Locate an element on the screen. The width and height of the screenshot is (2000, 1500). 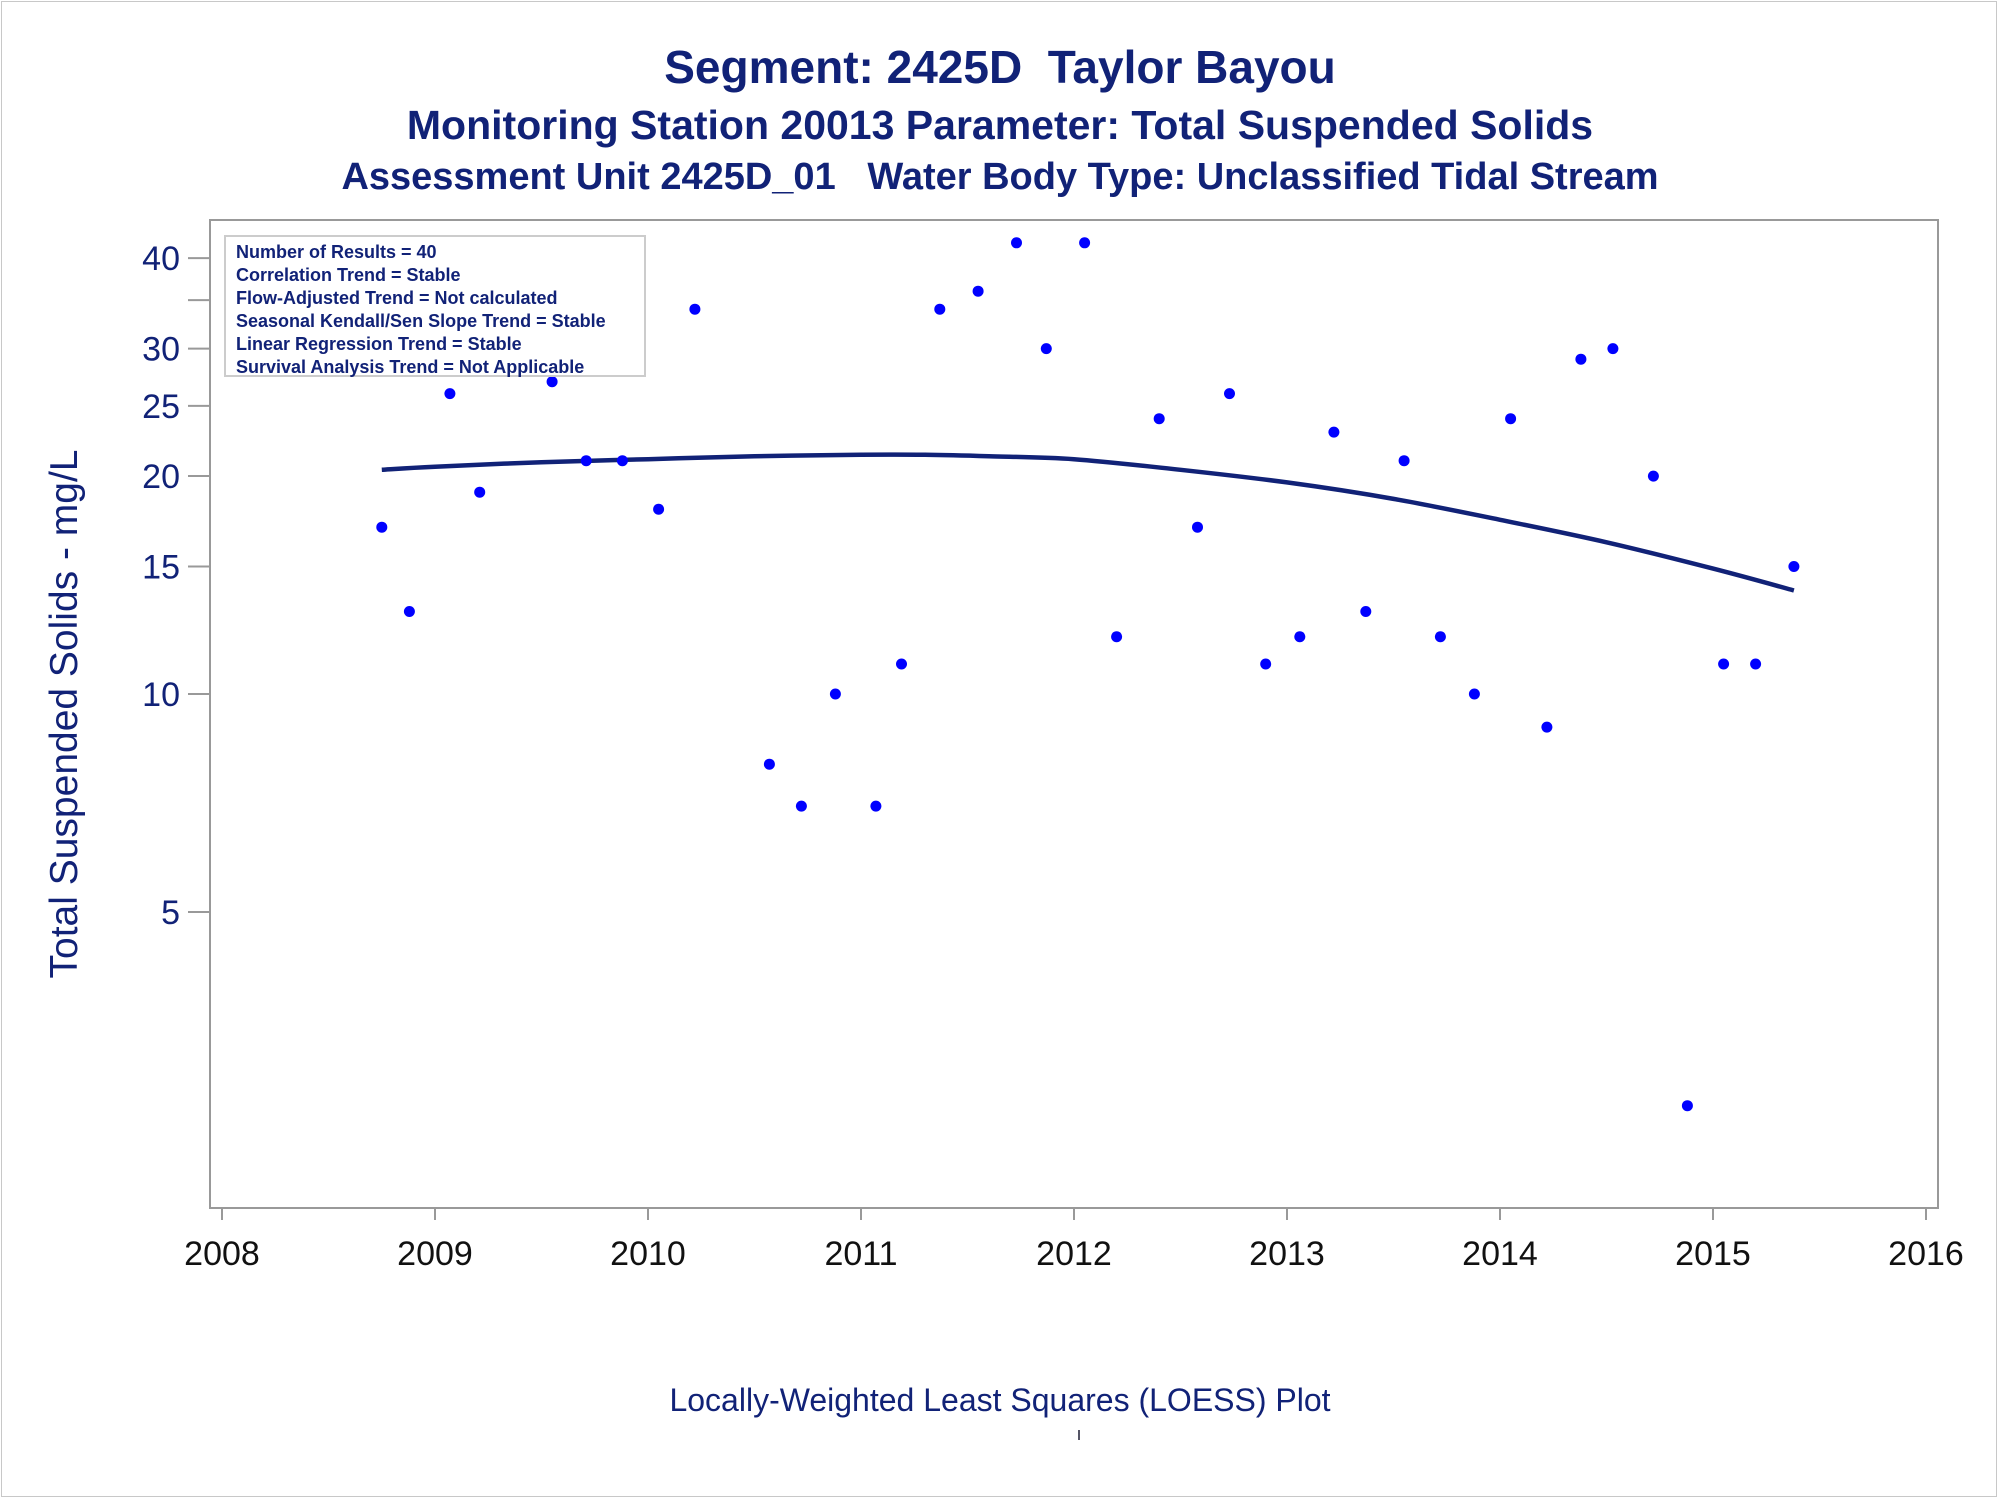
y-axis: 5 10 15 20 25 30 40 is located at coordinates (176, 586).